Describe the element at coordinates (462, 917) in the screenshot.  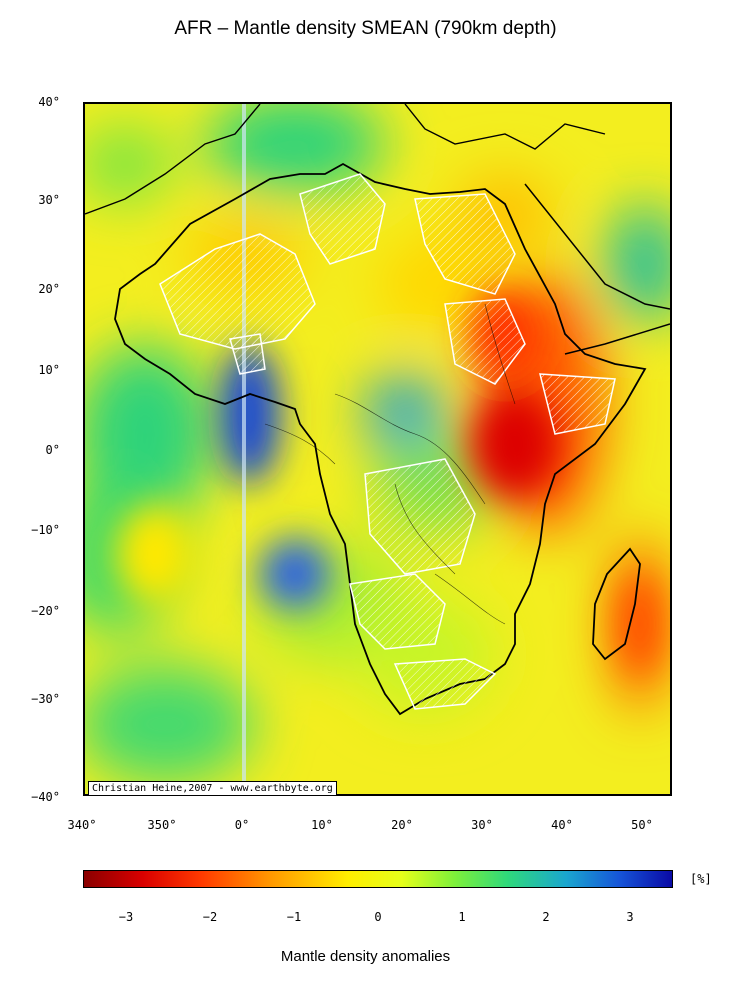
I see `colorbar-tick: 1` at that location.